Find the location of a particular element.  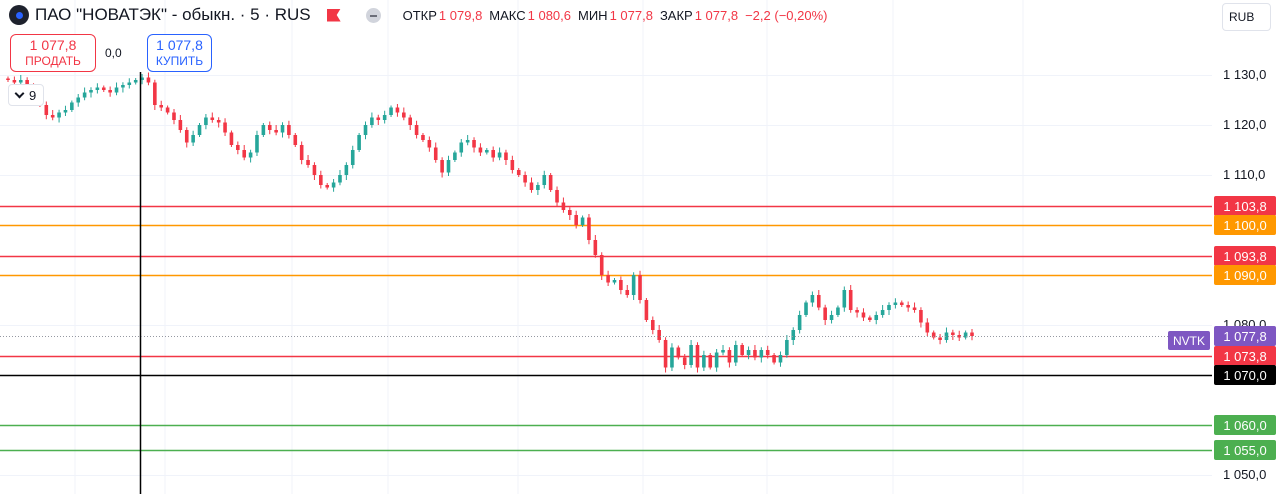

level-price-tag: 1 090,0 is located at coordinates (1245, 275).